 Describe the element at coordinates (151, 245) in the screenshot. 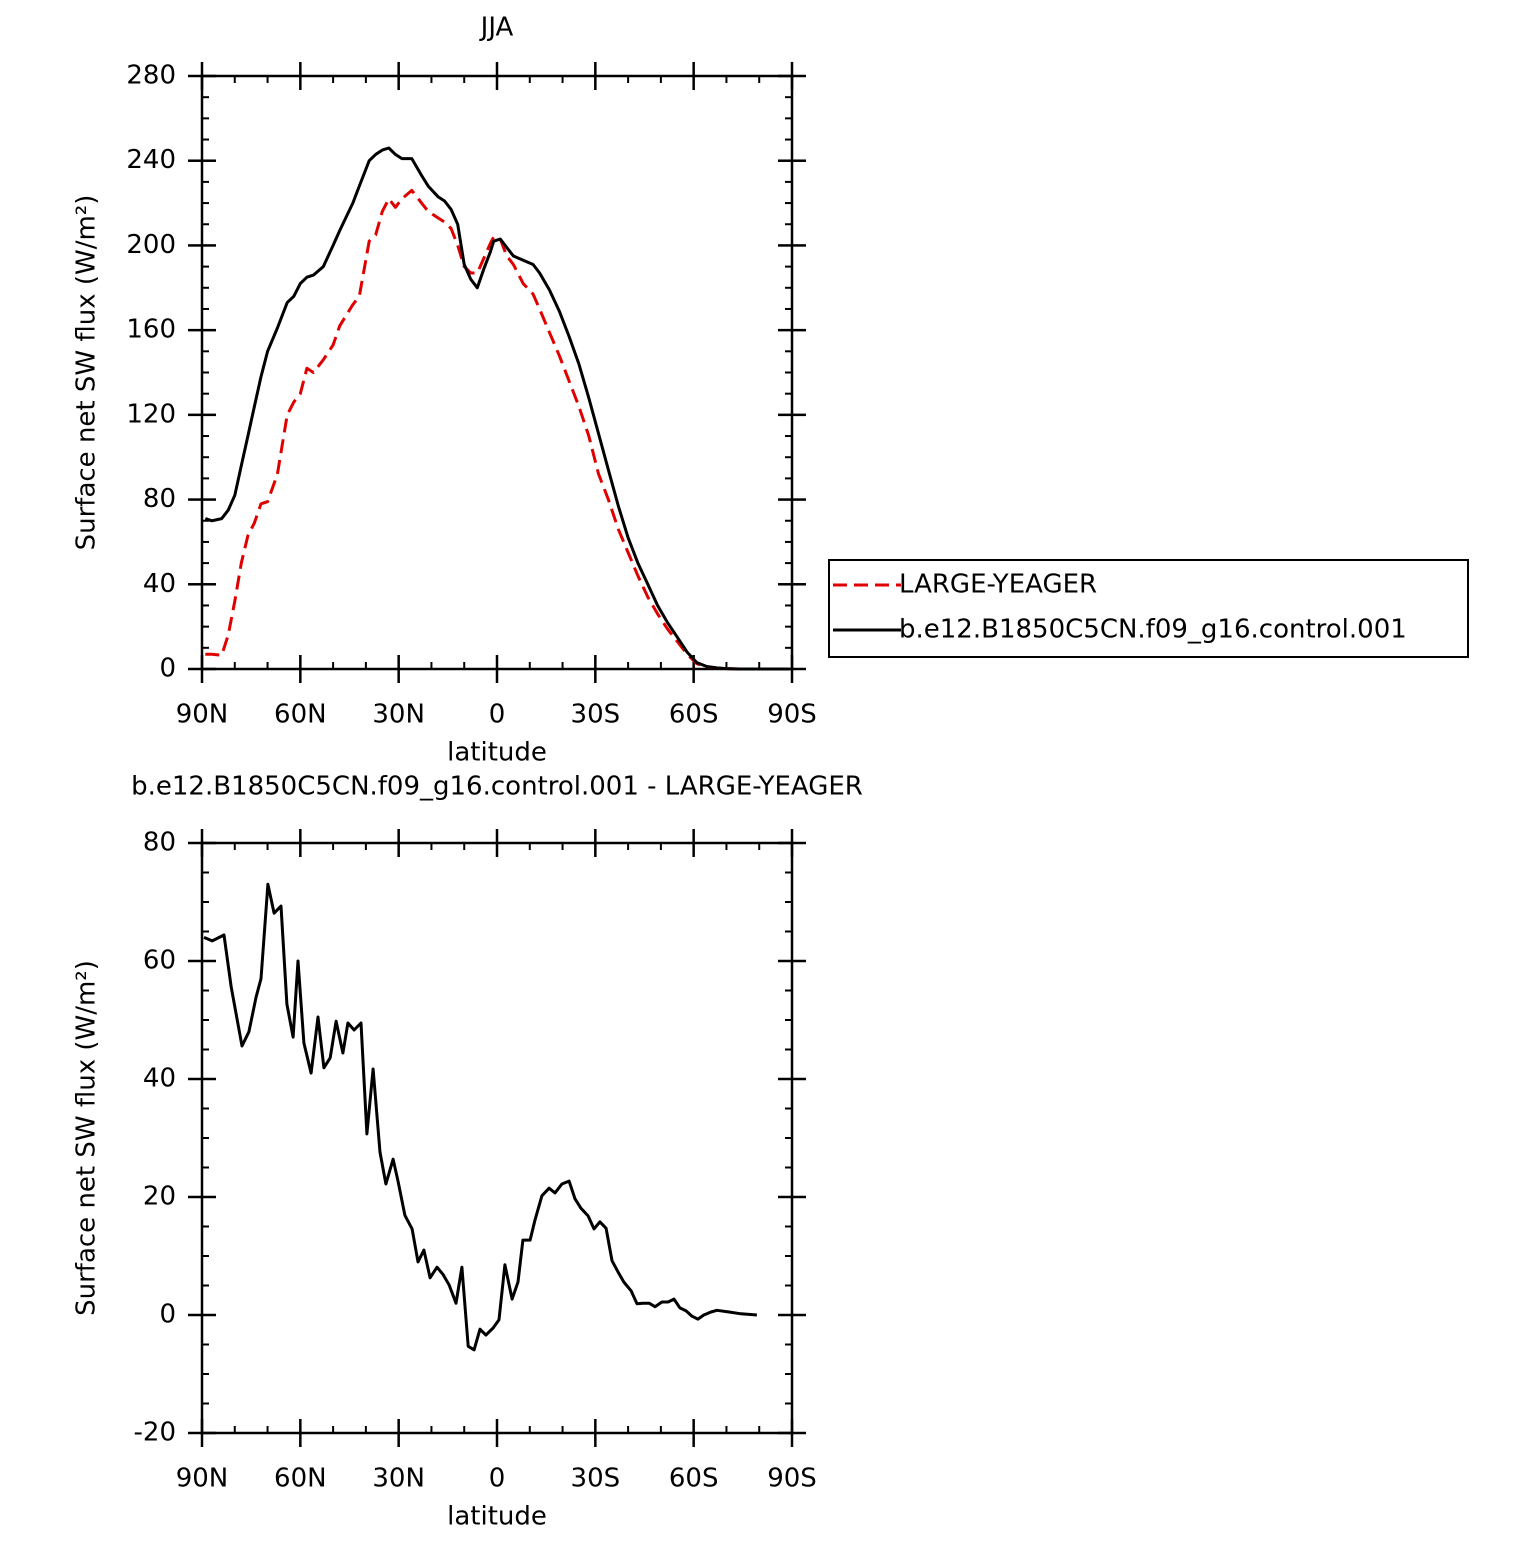

I see `y-tick-label: 200` at that location.